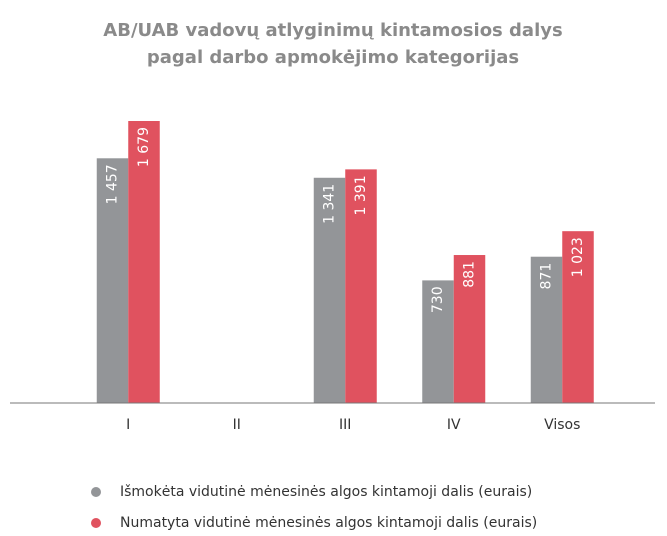 This screenshot has height=536, width=667. Describe the element at coordinates (547, 276) in the screenshot. I see `data-label: 871` at that location.